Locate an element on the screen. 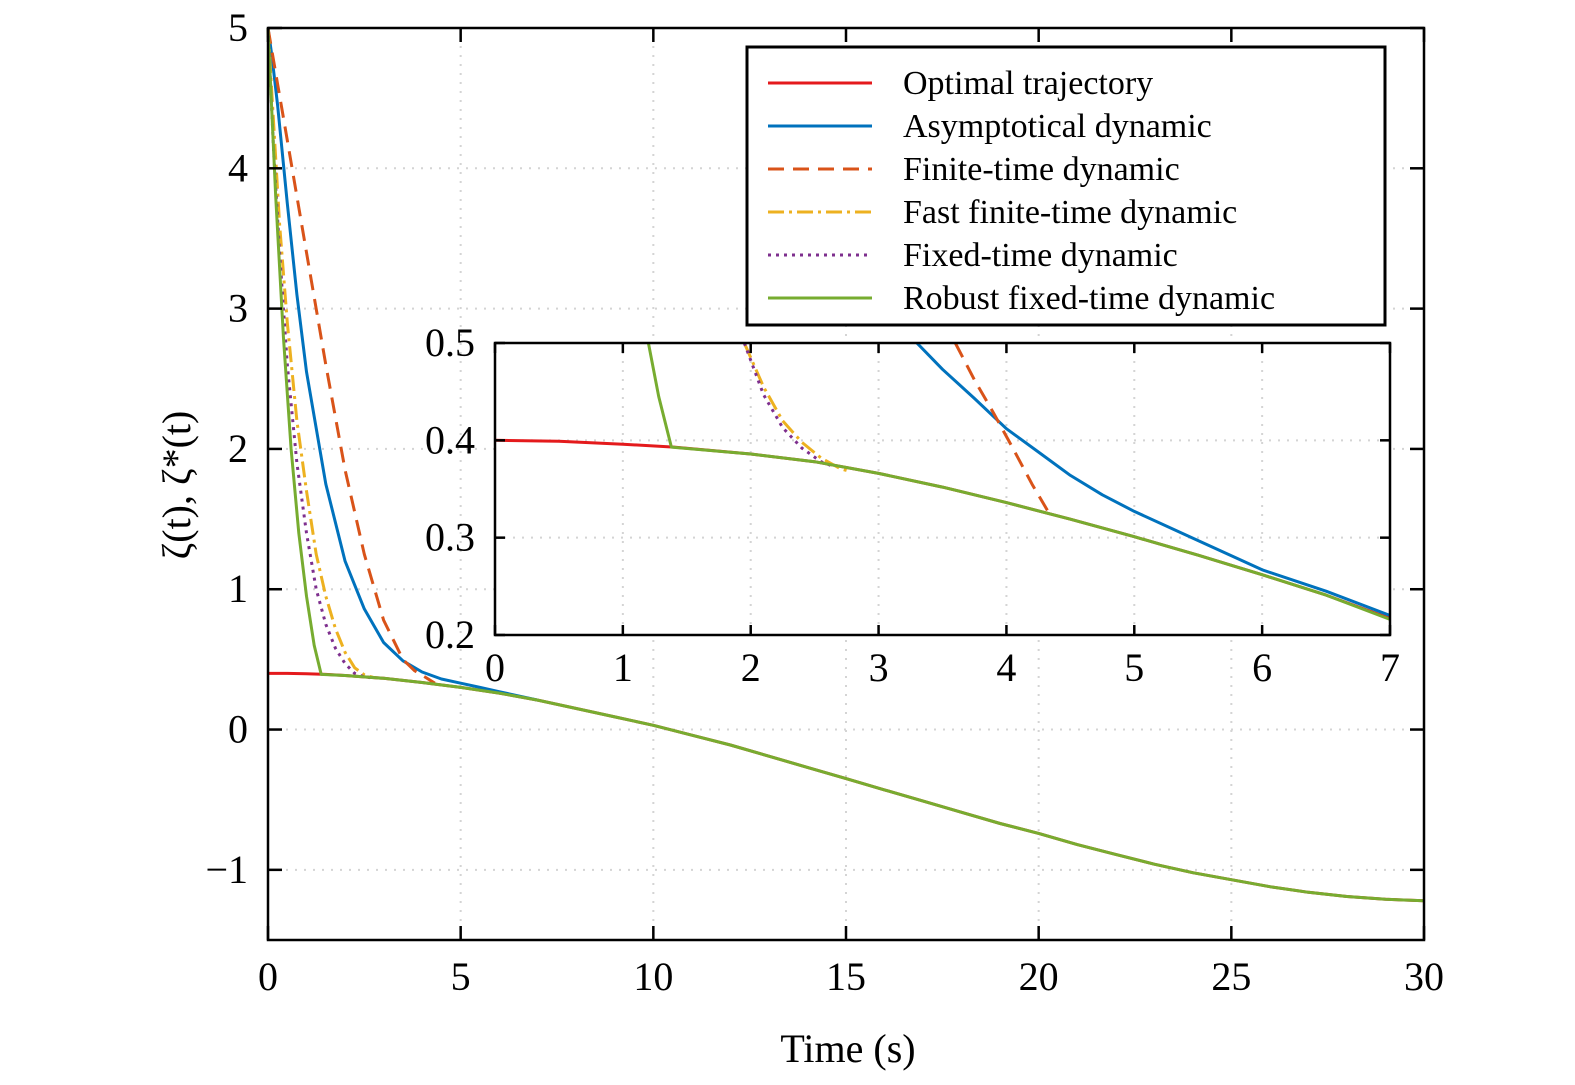 This screenshot has height=1085, width=1575. legend-item: Robust fixed-time dynamic is located at coordinates (1021, 298).